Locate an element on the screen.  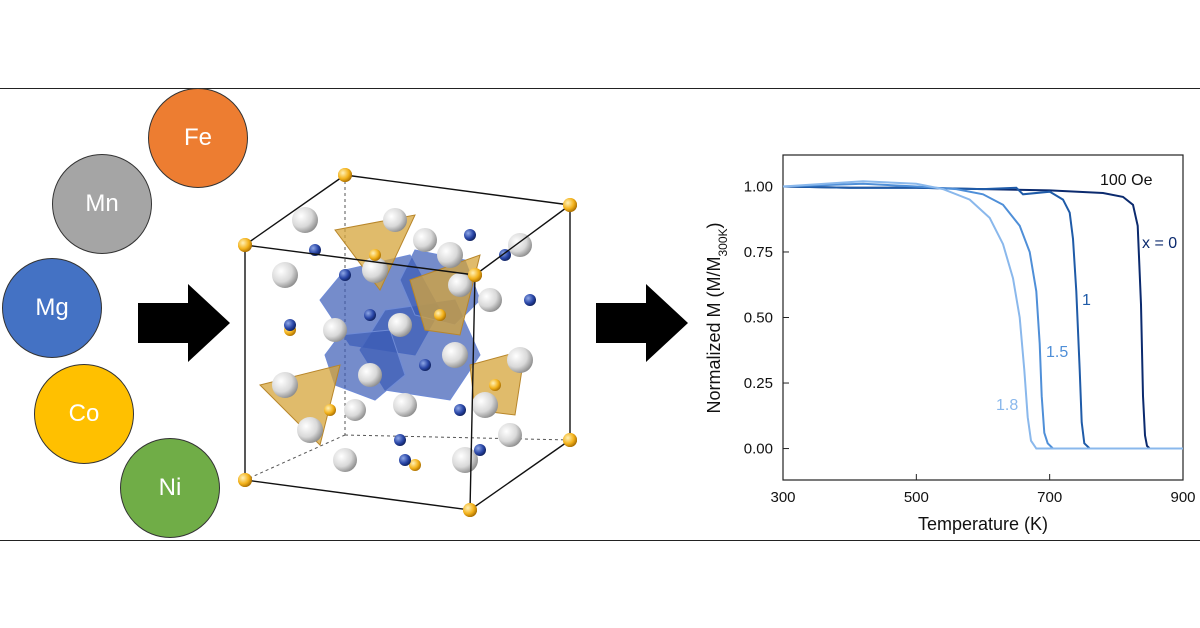
y-axis-title-sub: 300K is located at coordinates (723, 242).